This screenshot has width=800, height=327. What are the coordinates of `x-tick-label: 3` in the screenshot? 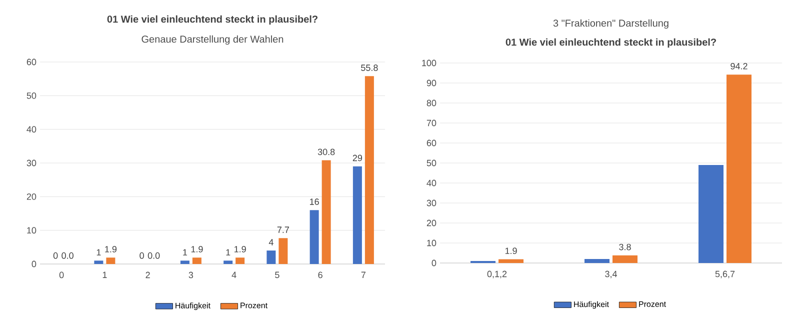 It's located at (191, 275).